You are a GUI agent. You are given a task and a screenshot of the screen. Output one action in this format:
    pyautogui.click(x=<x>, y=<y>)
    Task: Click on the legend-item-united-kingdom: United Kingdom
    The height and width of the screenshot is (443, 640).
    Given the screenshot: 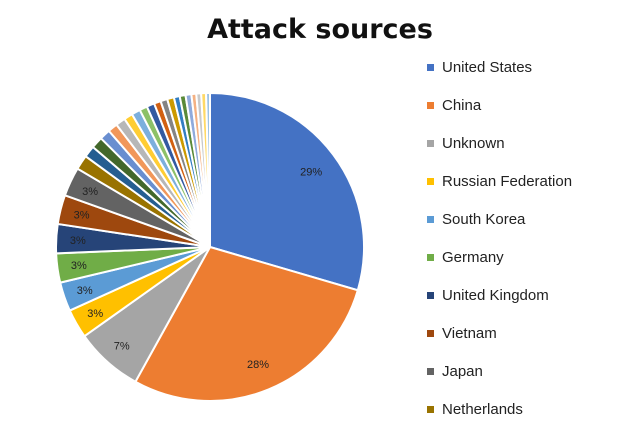 What is the action you would take?
    pyautogui.click(x=499, y=295)
    